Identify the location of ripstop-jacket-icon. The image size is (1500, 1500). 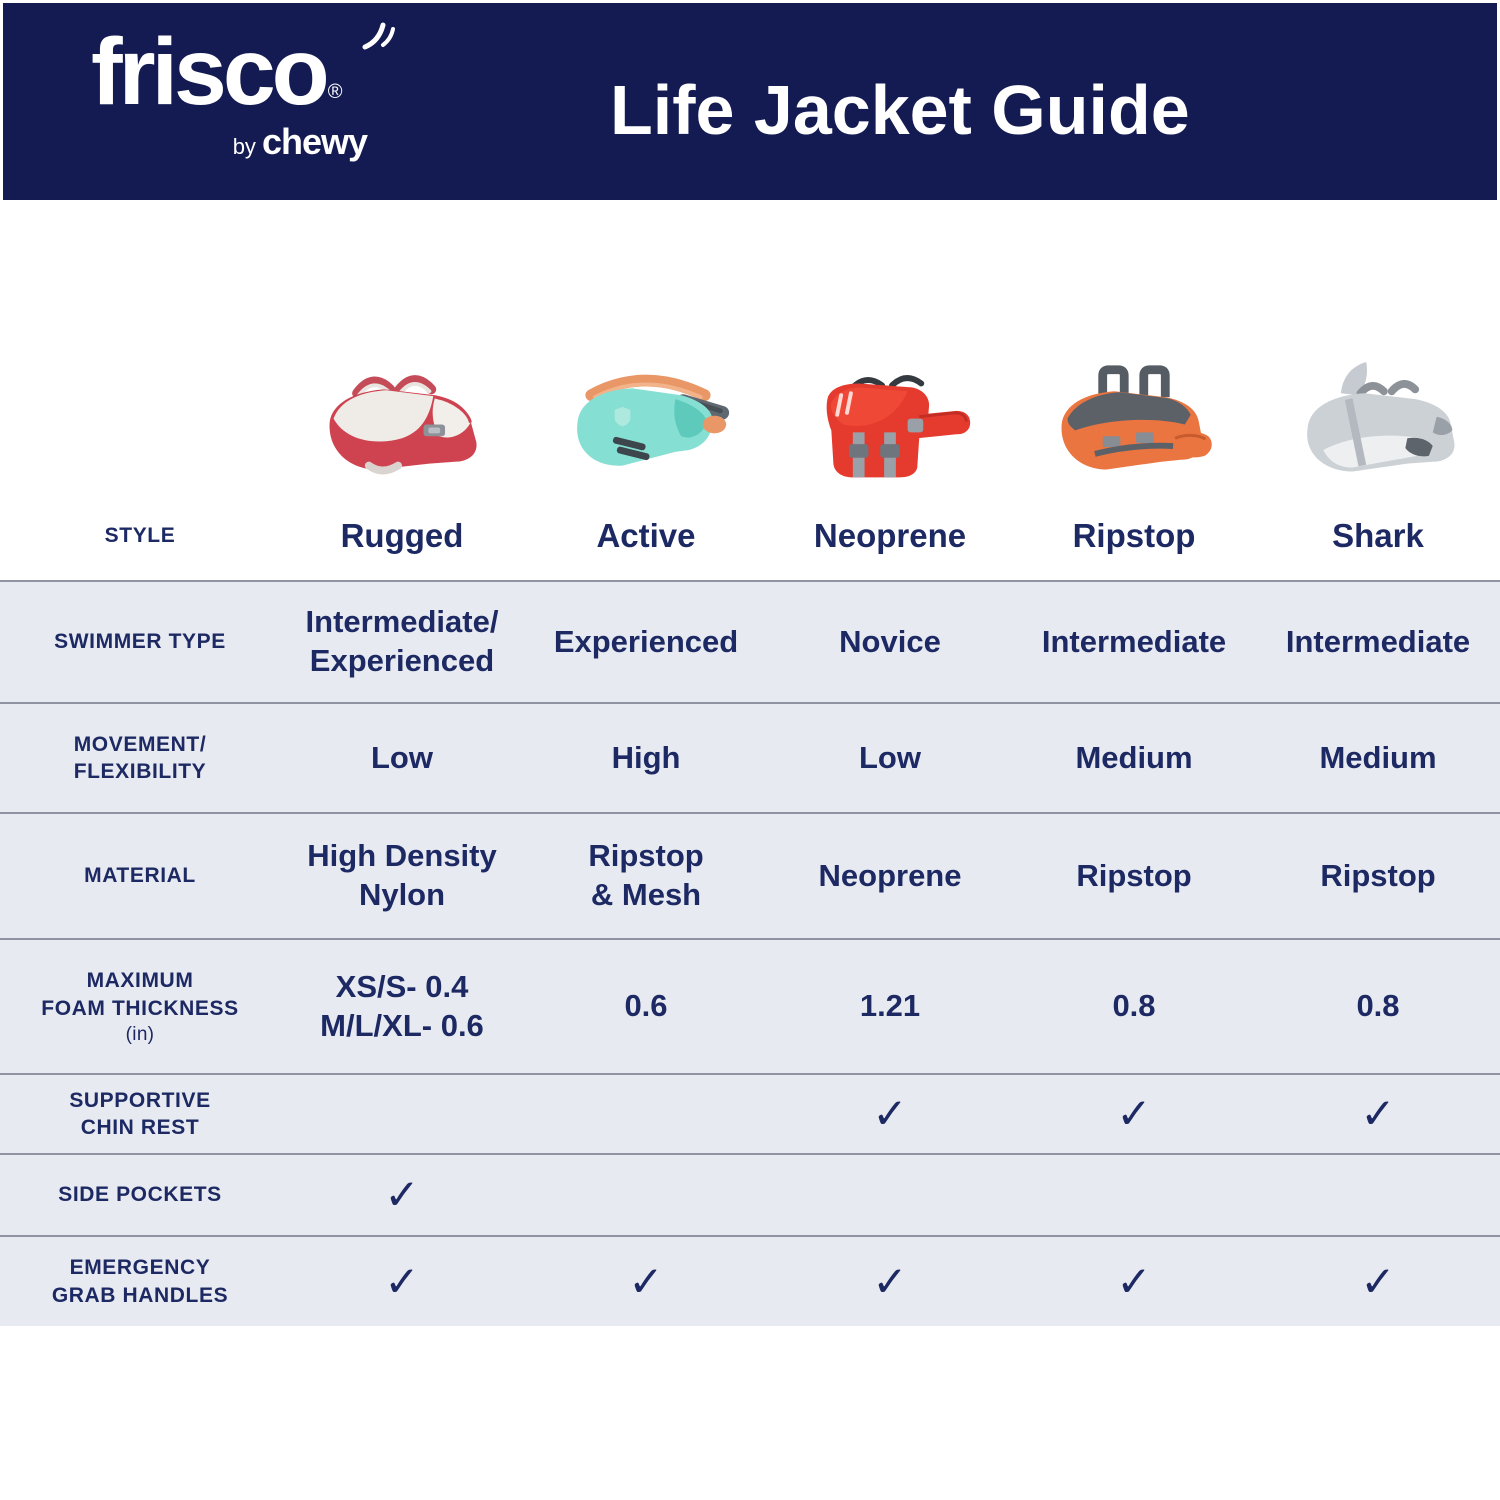
(1136, 417).